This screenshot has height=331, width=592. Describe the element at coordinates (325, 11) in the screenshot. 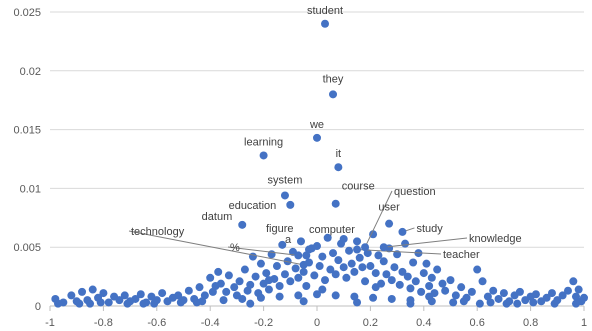

I see `point-label: student` at that location.